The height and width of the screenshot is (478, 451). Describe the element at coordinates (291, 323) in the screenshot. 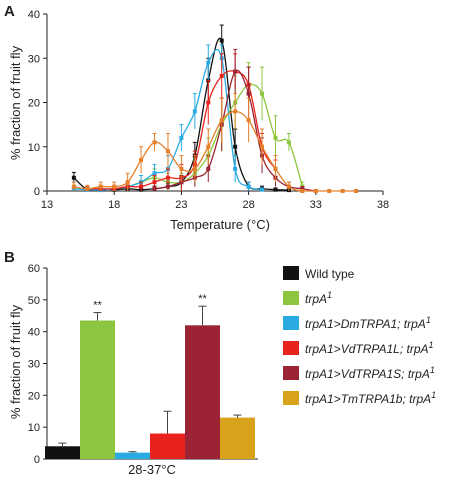

I see `legend-swatch-DmTRPA1` at that location.